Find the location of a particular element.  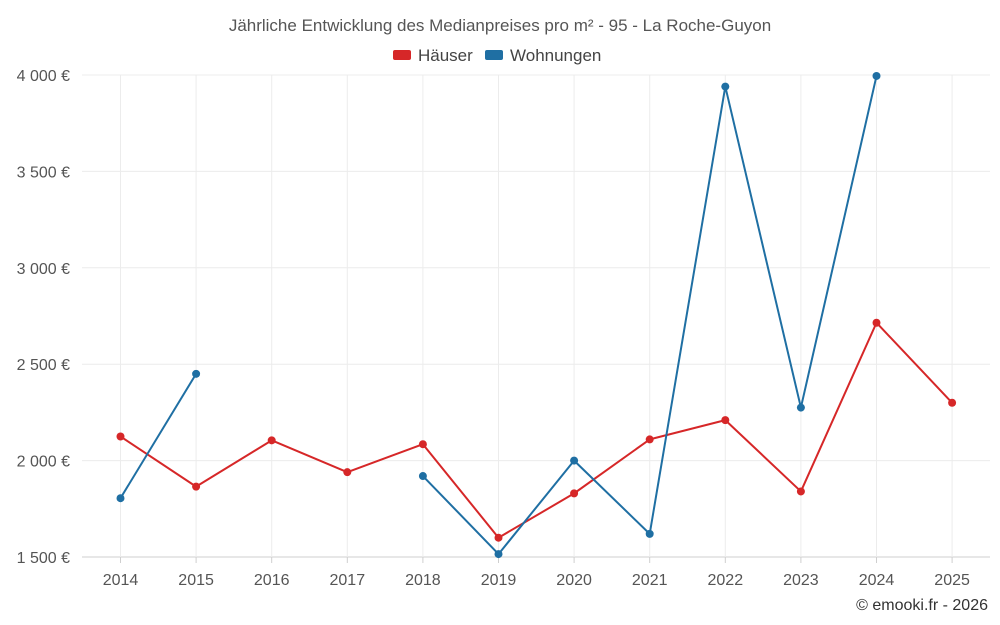

x-tick-label: 2020 is located at coordinates (574, 580).